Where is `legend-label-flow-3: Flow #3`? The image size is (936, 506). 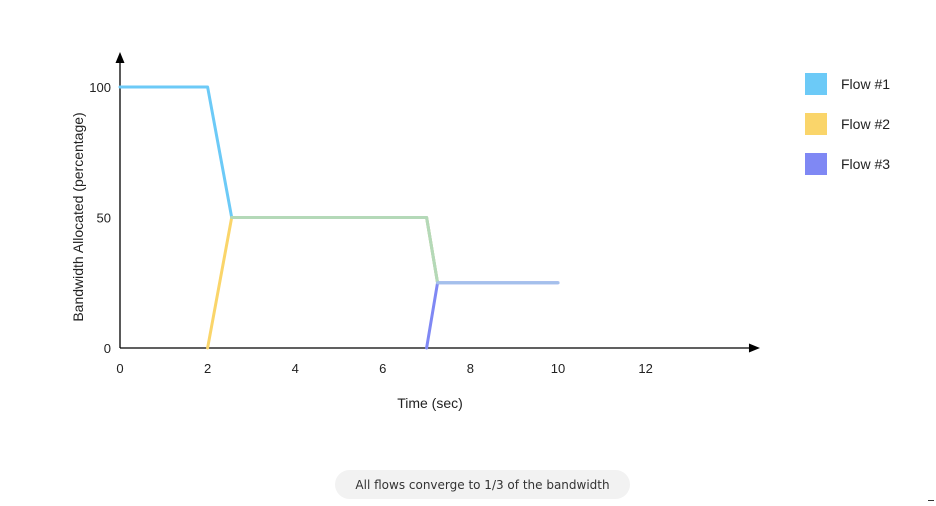 legend-label-flow-3: Flow #3 is located at coordinates (866, 164).